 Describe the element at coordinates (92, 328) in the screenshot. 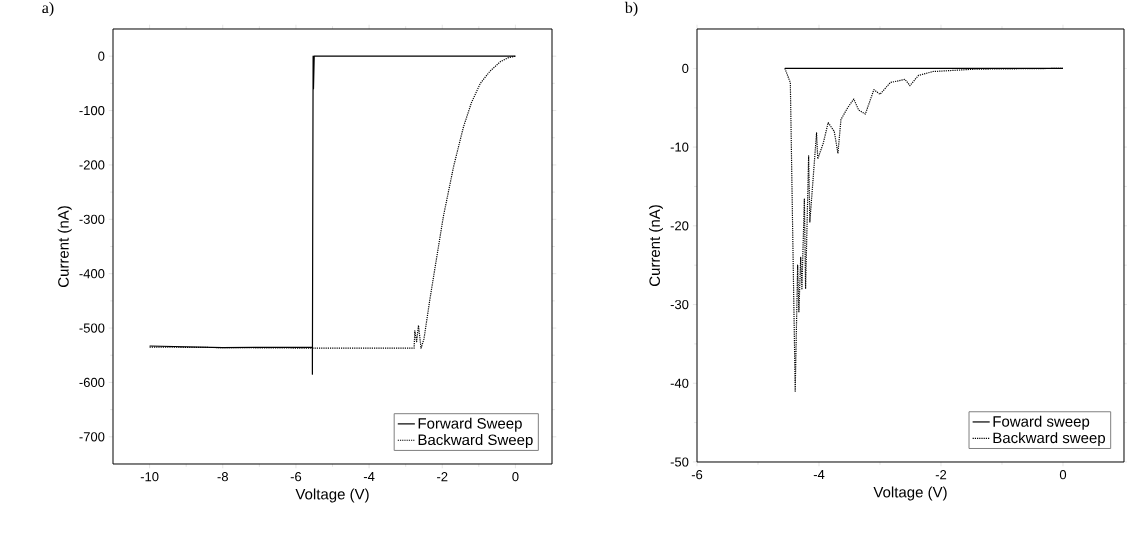

I see `y-tick-label: -500` at that location.